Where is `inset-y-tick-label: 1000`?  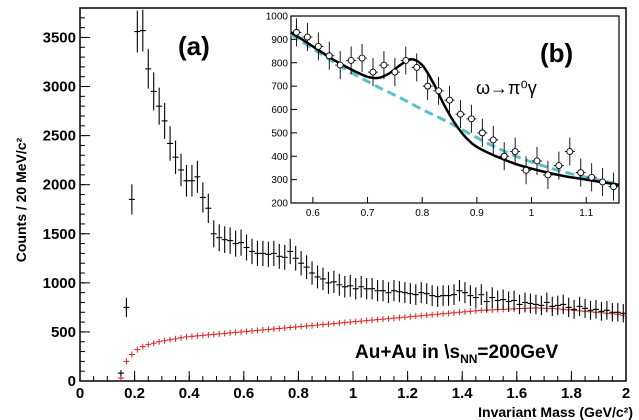
inset-y-tick-label: 1000 is located at coordinates (277, 17).